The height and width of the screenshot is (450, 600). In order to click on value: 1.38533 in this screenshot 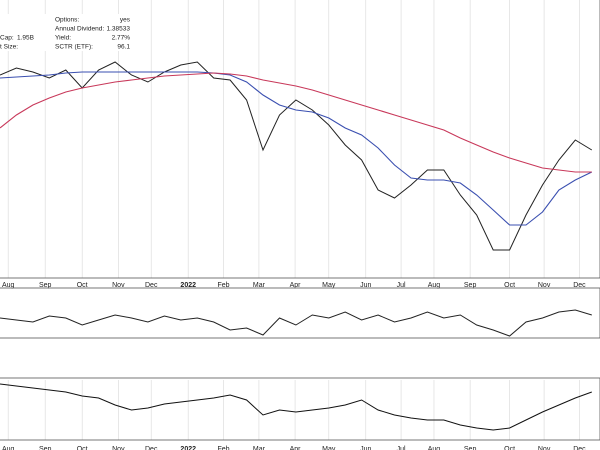, I will do `click(119, 29)`.